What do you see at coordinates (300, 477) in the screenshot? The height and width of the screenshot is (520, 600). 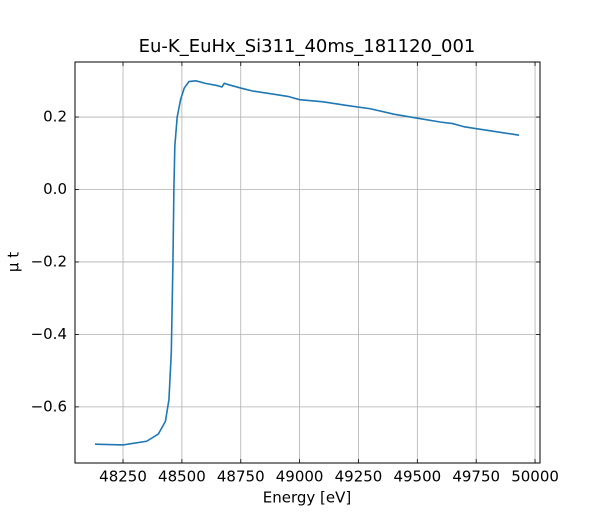 I see `x-tick-label: 49000` at bounding box center [300, 477].